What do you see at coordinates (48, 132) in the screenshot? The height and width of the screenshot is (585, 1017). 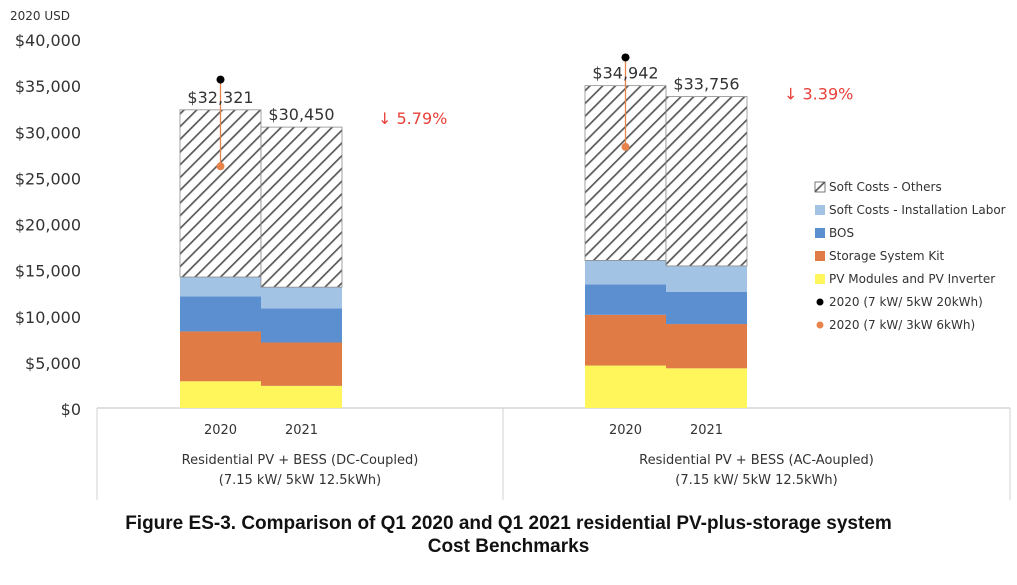 I see `y-tick-label: $30,000` at bounding box center [48, 132].